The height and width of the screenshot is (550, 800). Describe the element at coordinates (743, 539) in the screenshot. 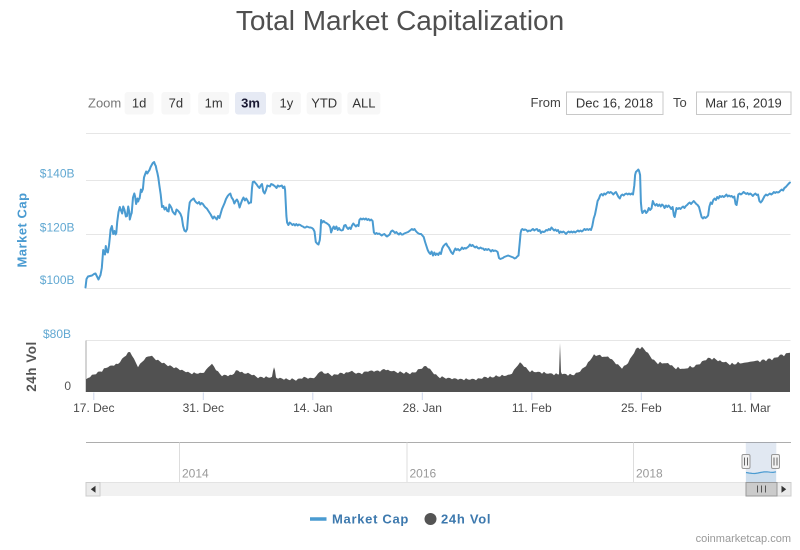

I see `svg-text: coinmarketcap.com` at that location.